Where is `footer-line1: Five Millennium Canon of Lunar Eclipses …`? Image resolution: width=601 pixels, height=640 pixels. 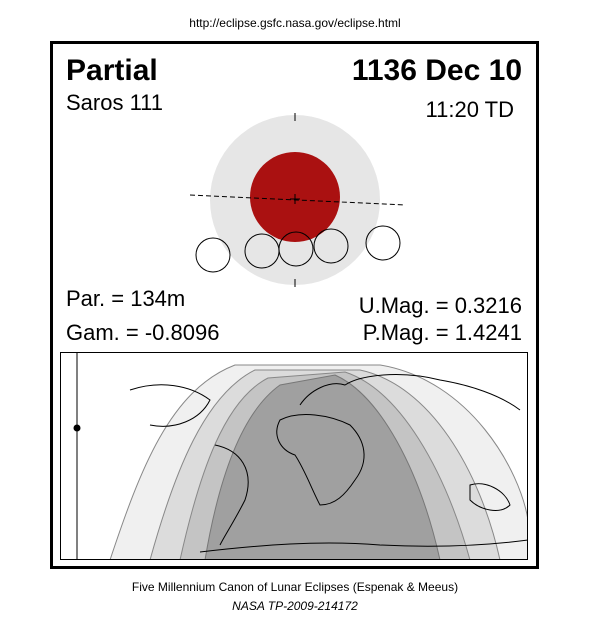 footer-line1: Five Millennium Canon of Lunar Eclipses … is located at coordinates (295, 587).